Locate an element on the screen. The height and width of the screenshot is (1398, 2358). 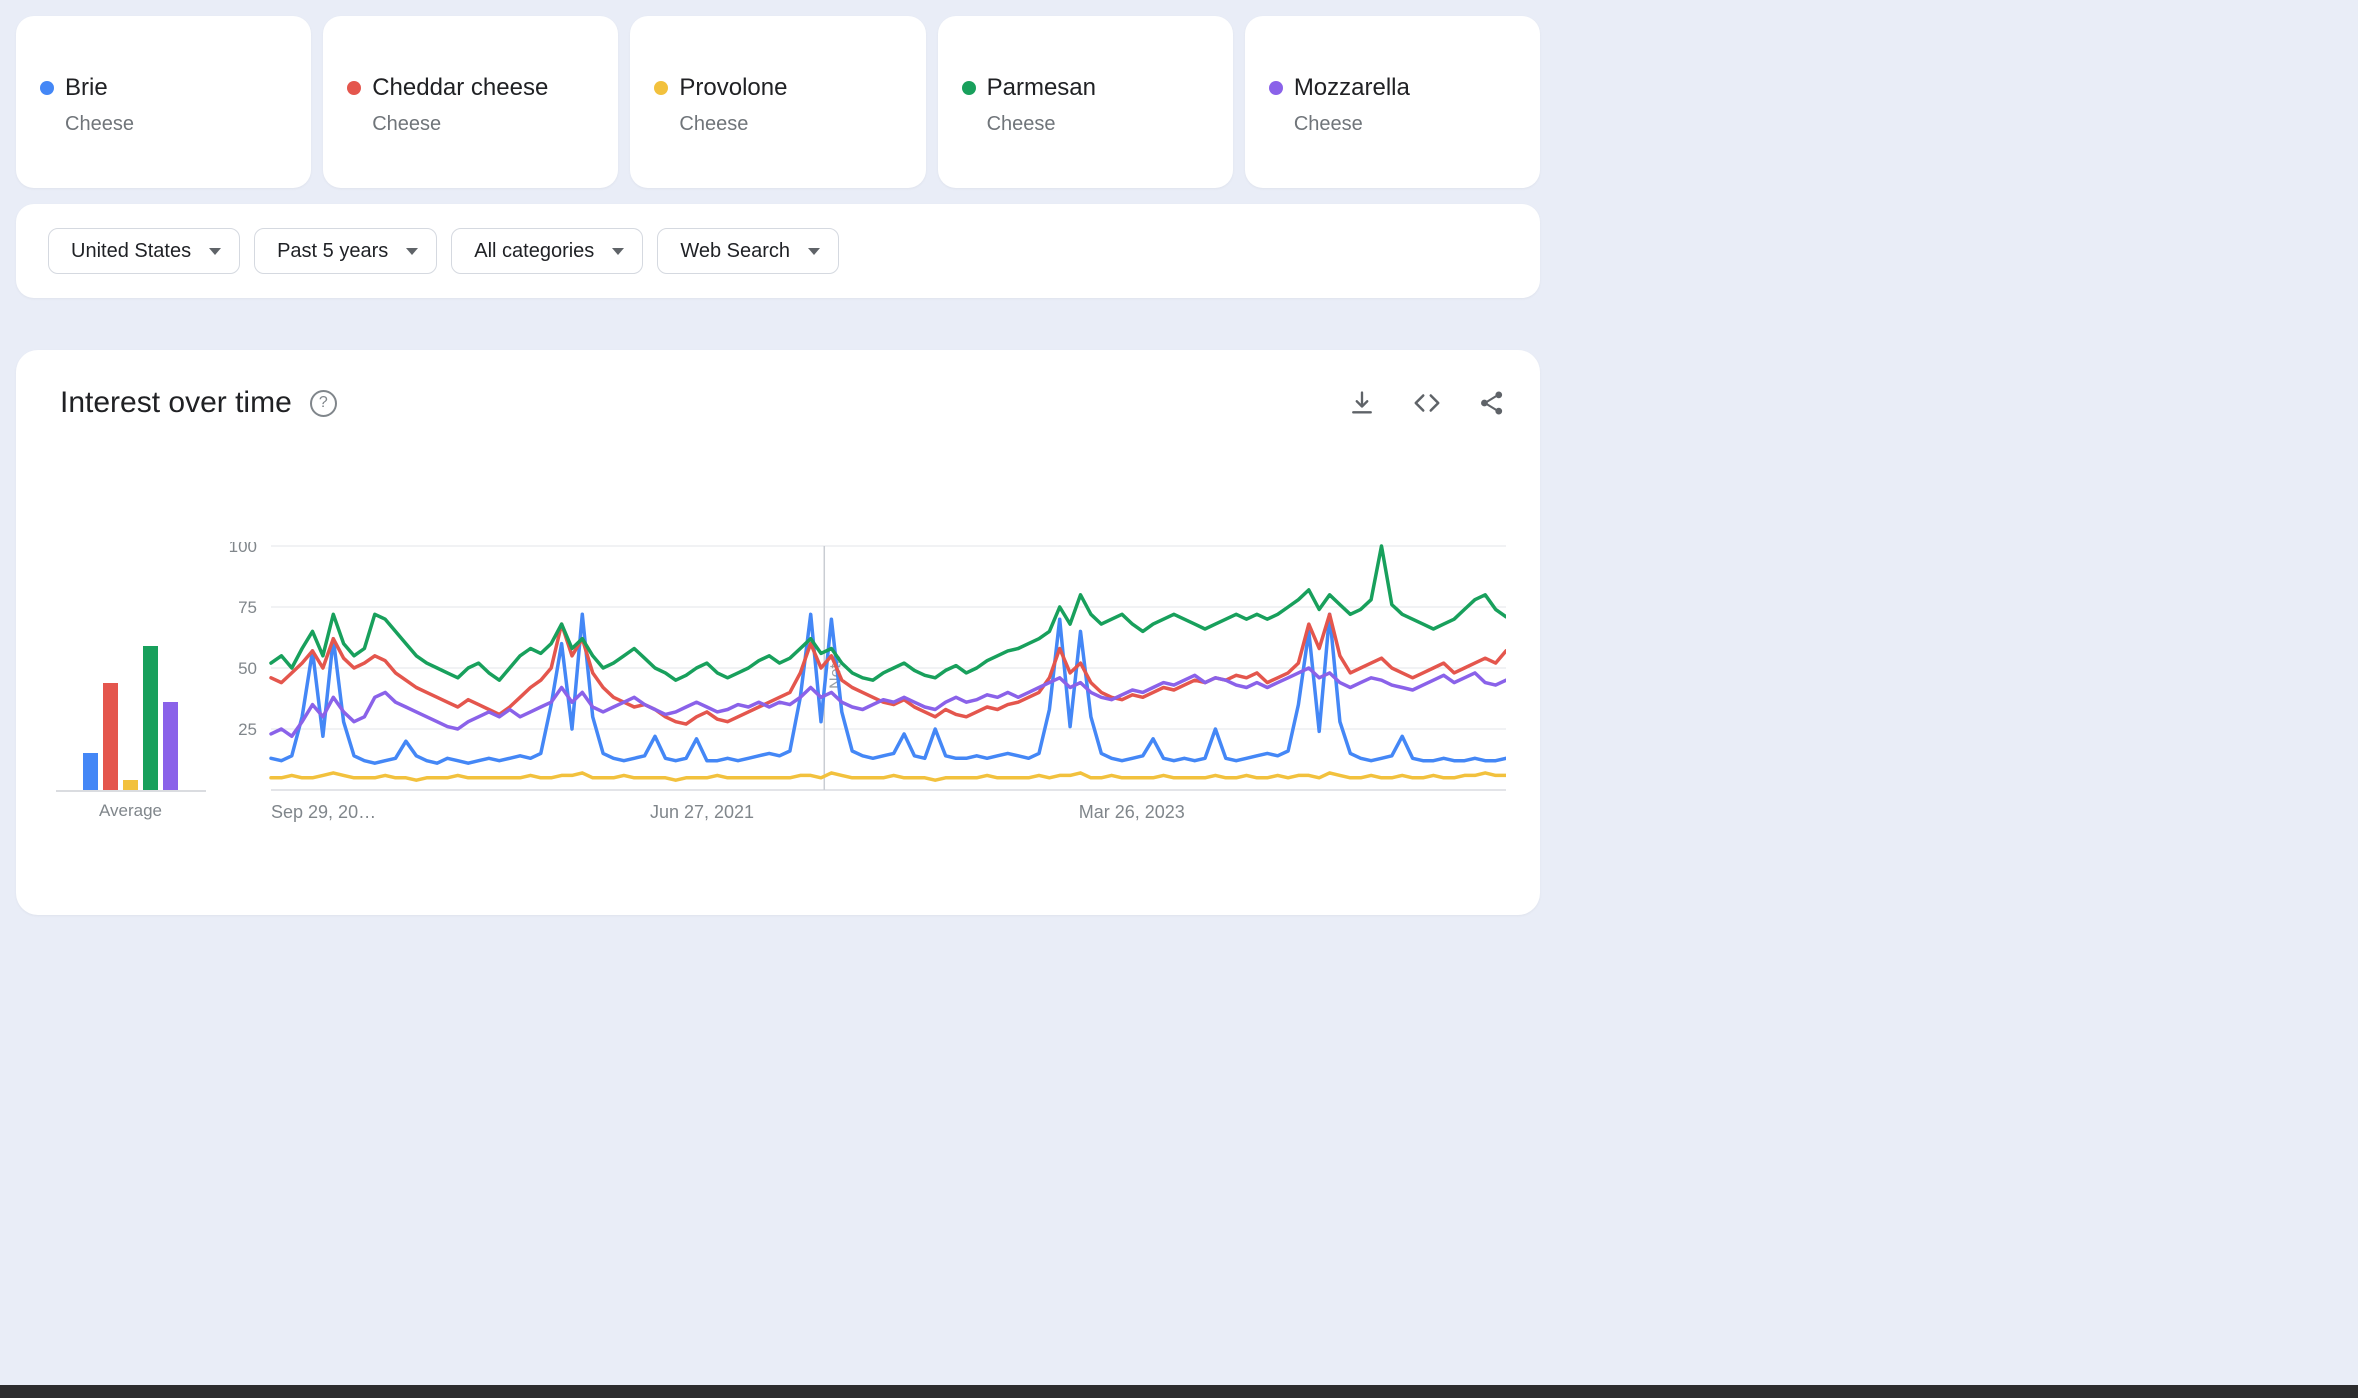
term-card-brie: Brie Cheese is located at coordinates (164, 102).